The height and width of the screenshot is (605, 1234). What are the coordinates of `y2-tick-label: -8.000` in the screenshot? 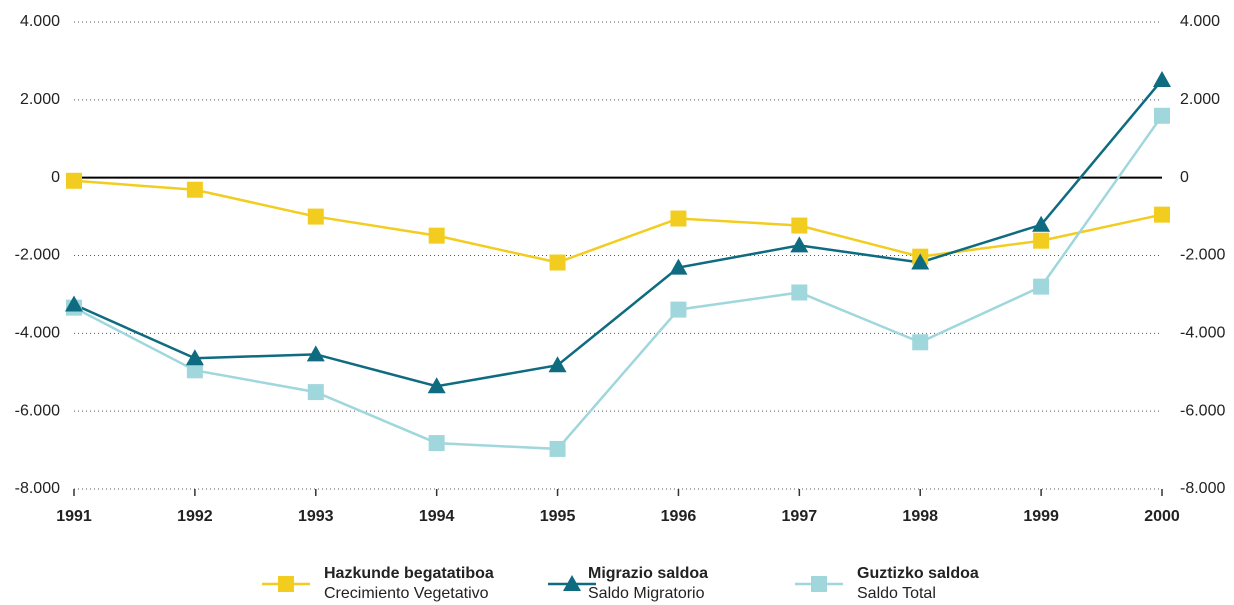 It's located at (1202, 488).